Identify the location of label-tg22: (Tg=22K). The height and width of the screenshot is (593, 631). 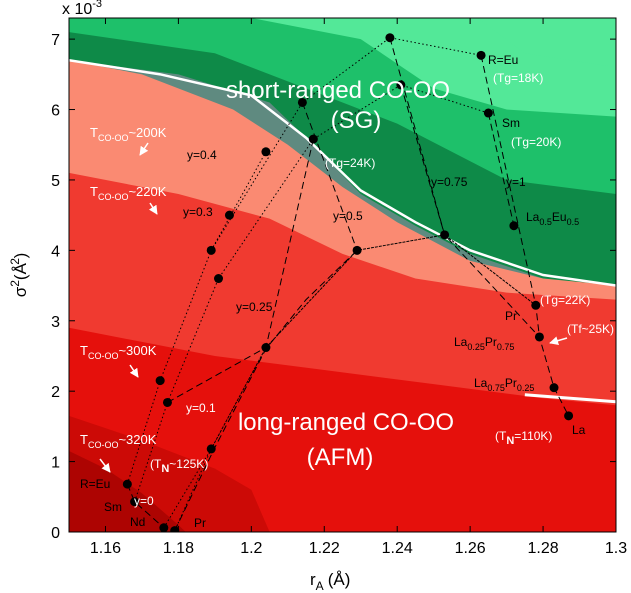
(565, 300).